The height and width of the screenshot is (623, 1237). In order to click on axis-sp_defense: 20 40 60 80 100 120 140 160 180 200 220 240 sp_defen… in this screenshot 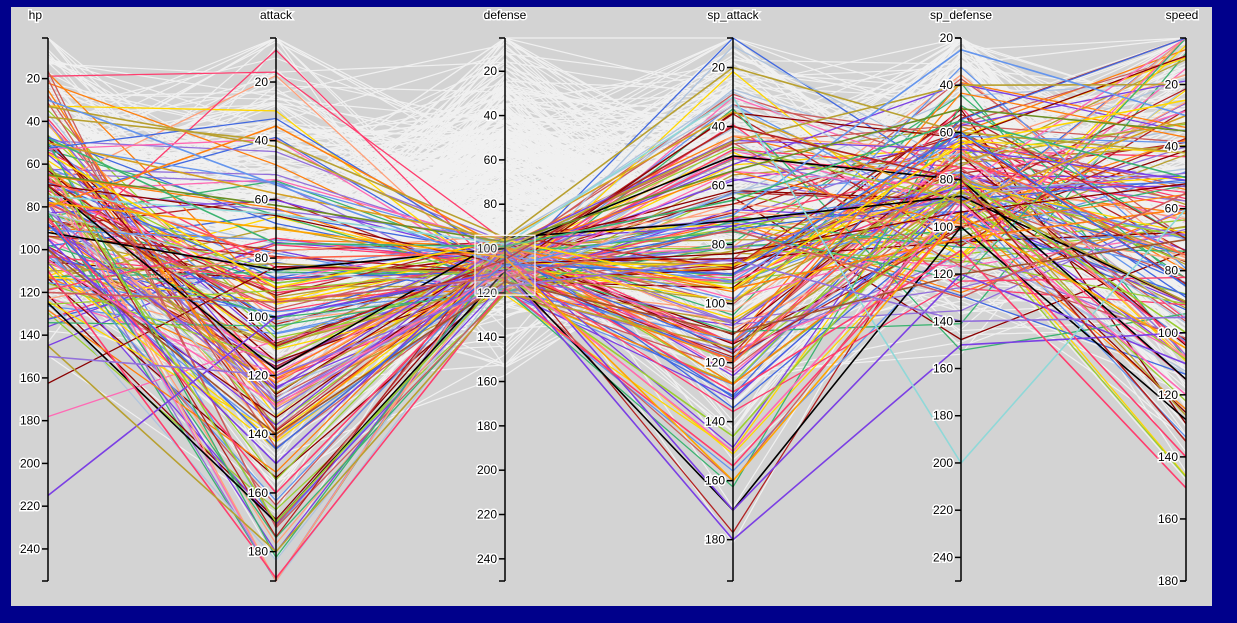, I will do `click(961, 294)`.